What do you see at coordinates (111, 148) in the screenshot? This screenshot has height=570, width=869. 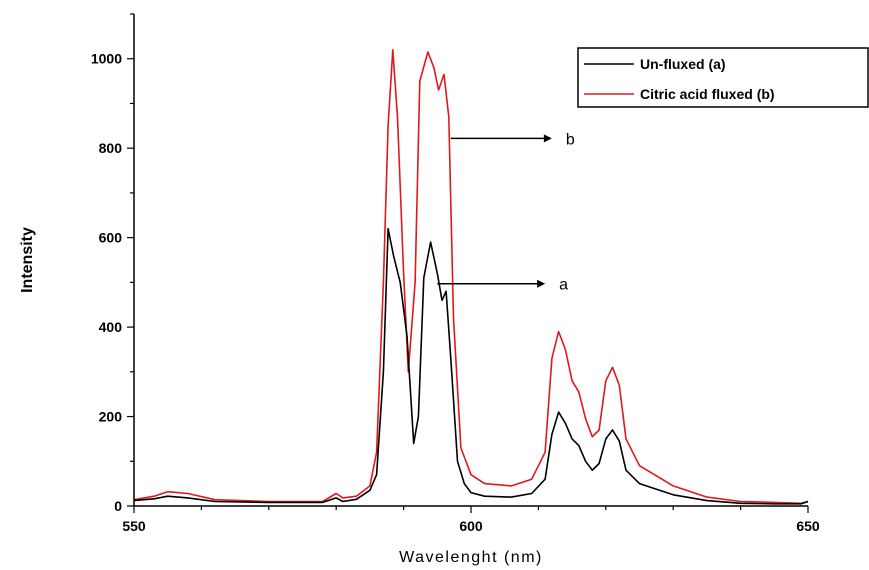 I see `y-tick-label: 800` at bounding box center [111, 148].